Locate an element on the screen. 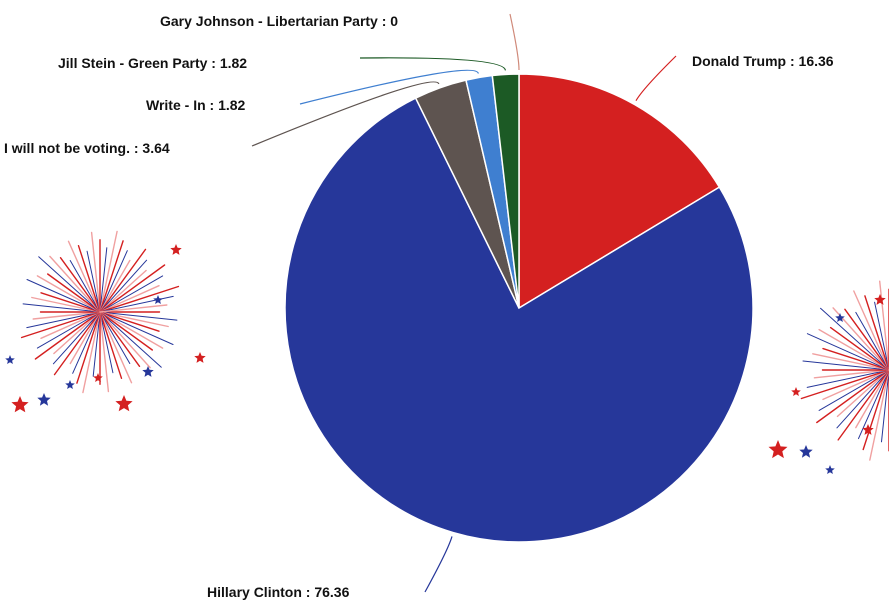 This screenshot has width=889, height=600. pie-slice-donald-trump is located at coordinates (619, 191).